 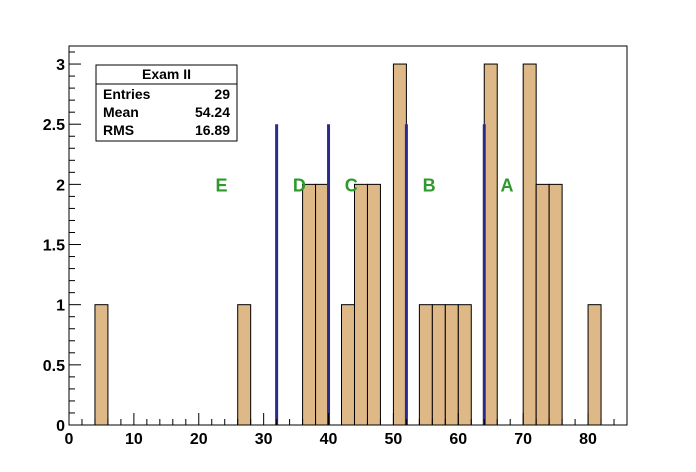 I want to click on x-tick-label: 80, so click(x=588, y=439).